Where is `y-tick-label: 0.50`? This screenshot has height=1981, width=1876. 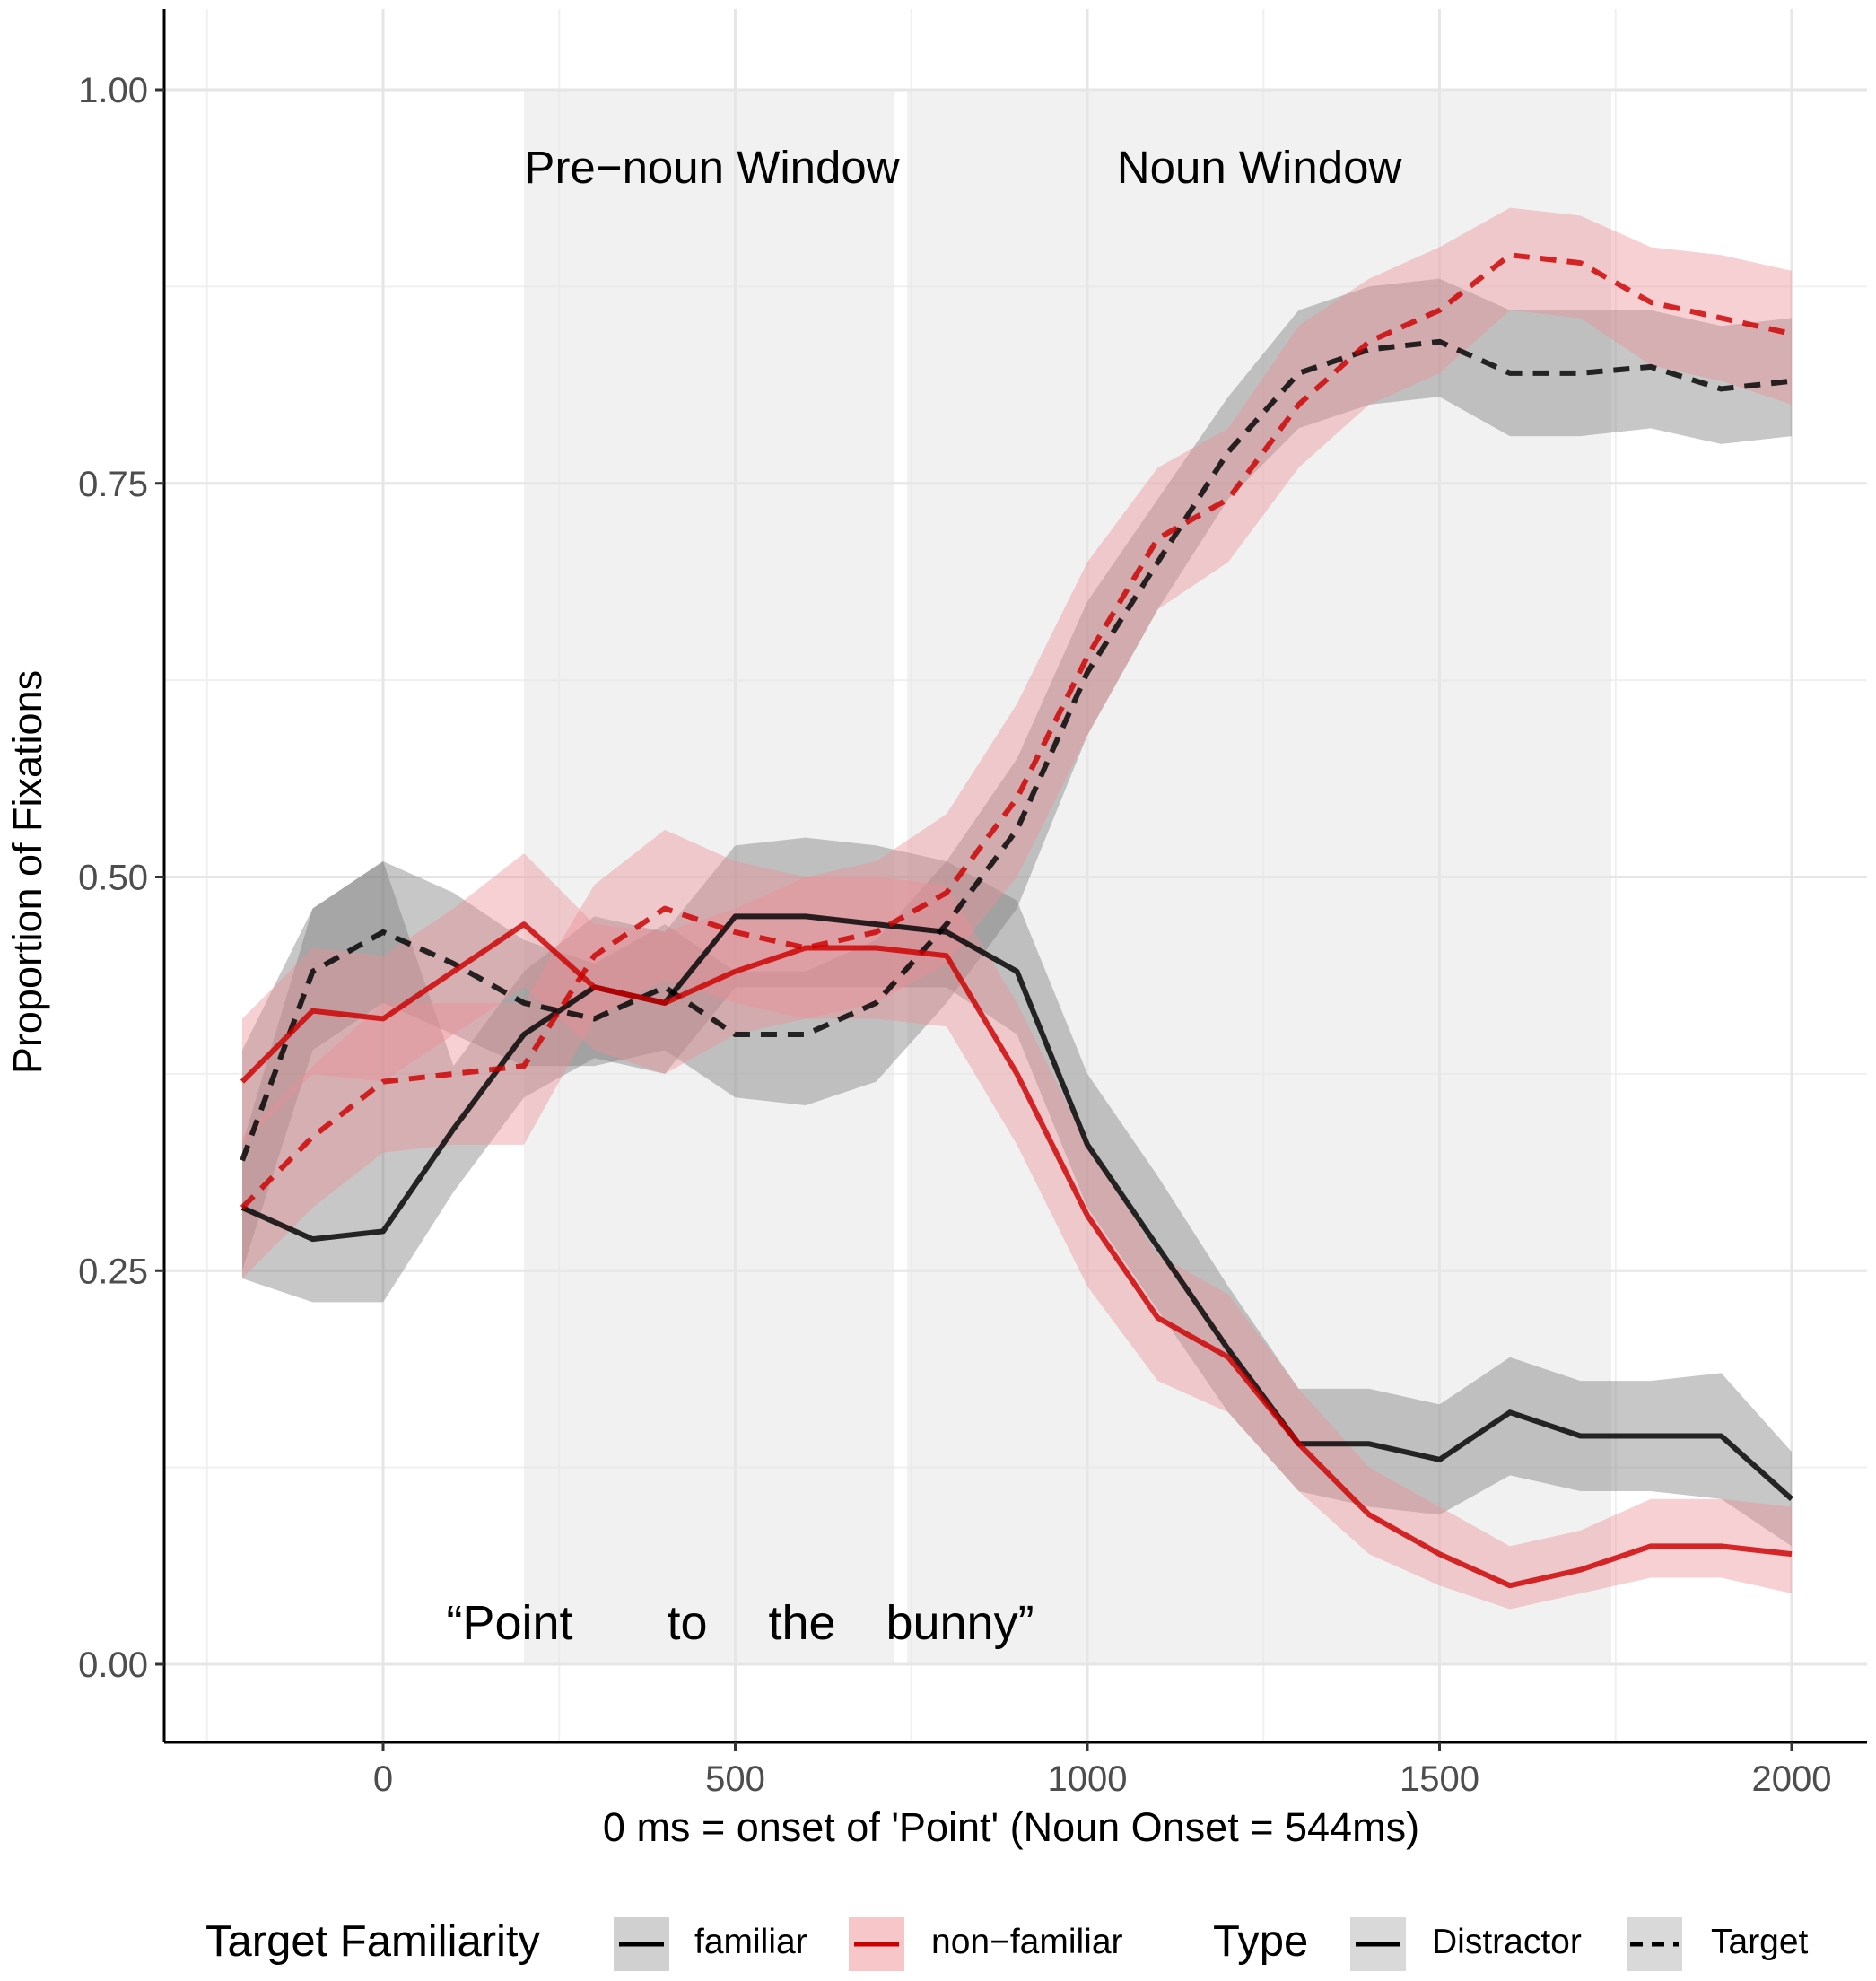 y-tick-label: 0.50 is located at coordinates (113, 878).